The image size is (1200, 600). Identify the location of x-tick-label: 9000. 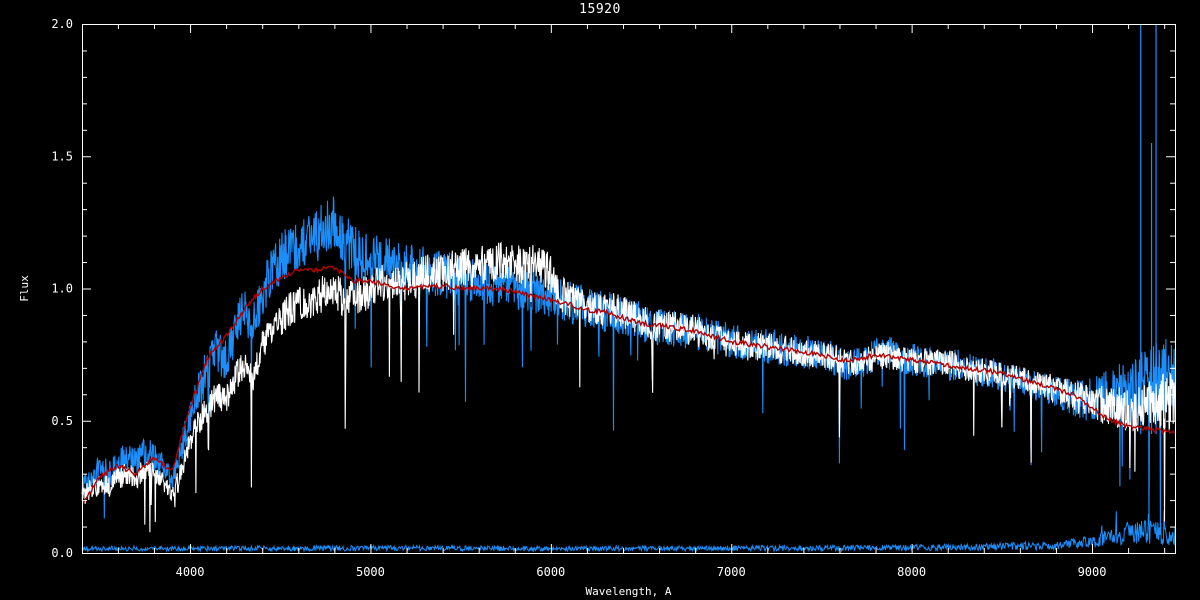
(1092, 572).